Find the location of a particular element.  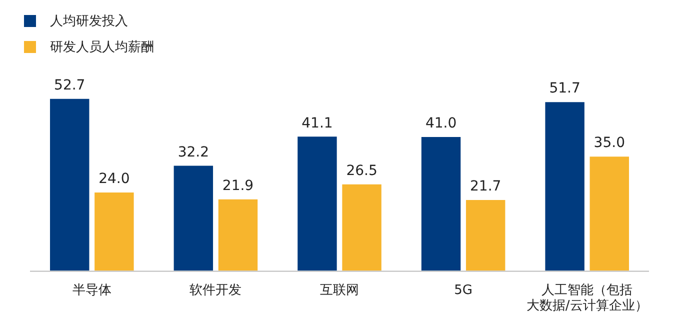

data-label: 41.1 is located at coordinates (317, 123).